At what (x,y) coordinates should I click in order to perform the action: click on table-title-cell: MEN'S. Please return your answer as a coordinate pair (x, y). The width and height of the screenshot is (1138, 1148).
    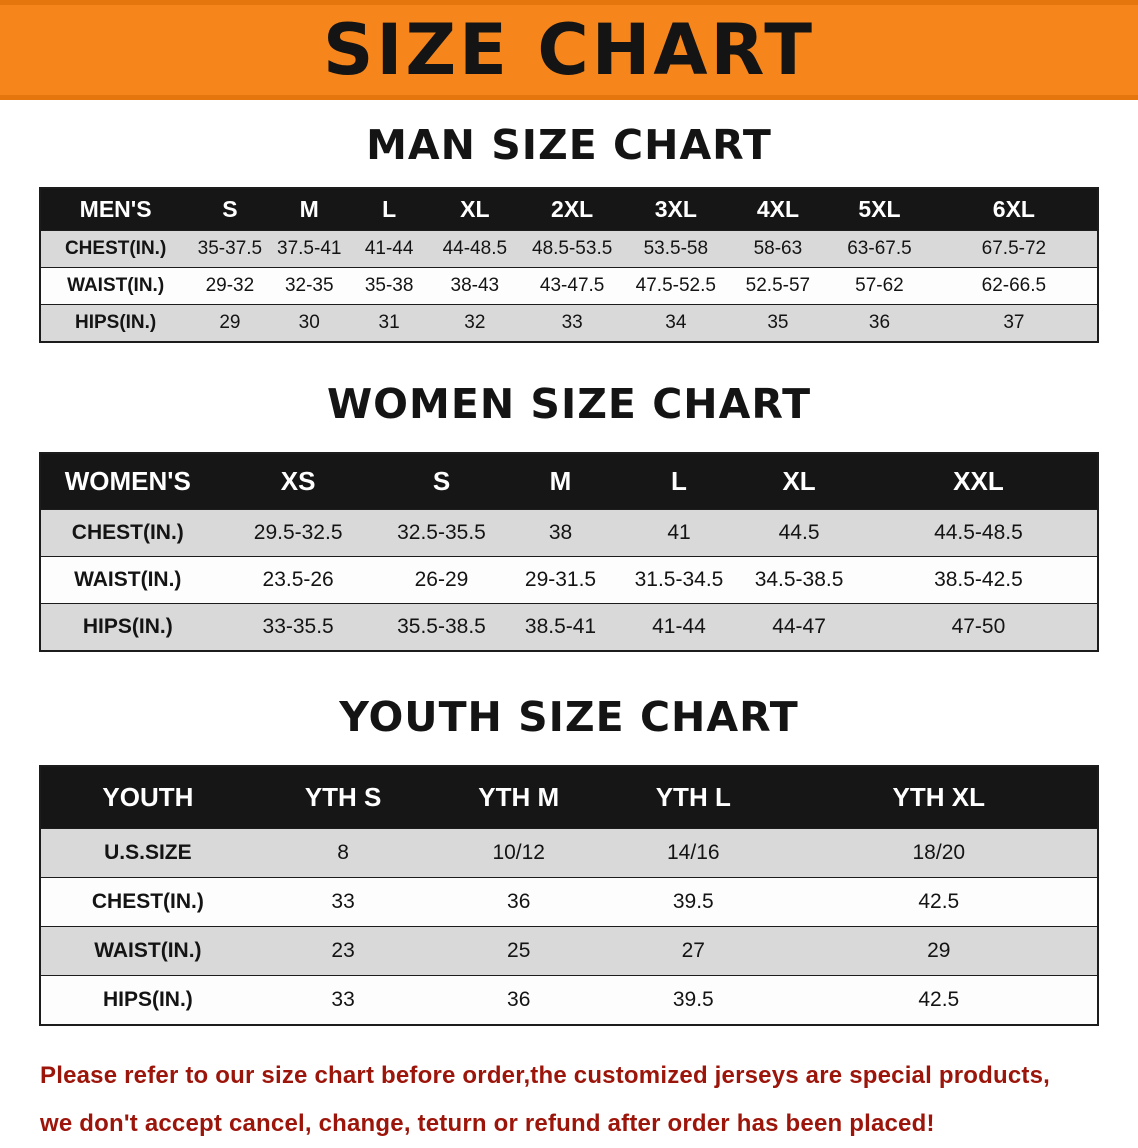
    Looking at the image, I should click on (115, 209).